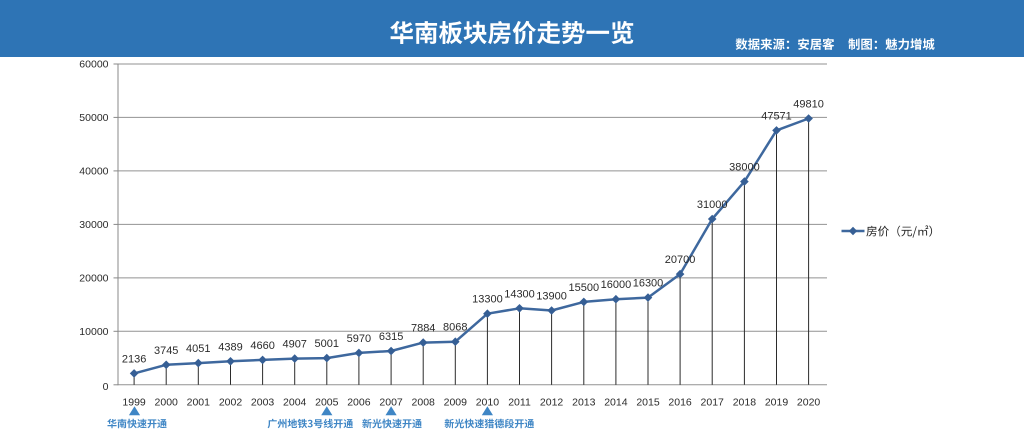 Image resolution: width=1024 pixels, height=447 pixels. Describe the element at coordinates (327, 344) in the screenshot. I see `svg-text: 5001` at that location.